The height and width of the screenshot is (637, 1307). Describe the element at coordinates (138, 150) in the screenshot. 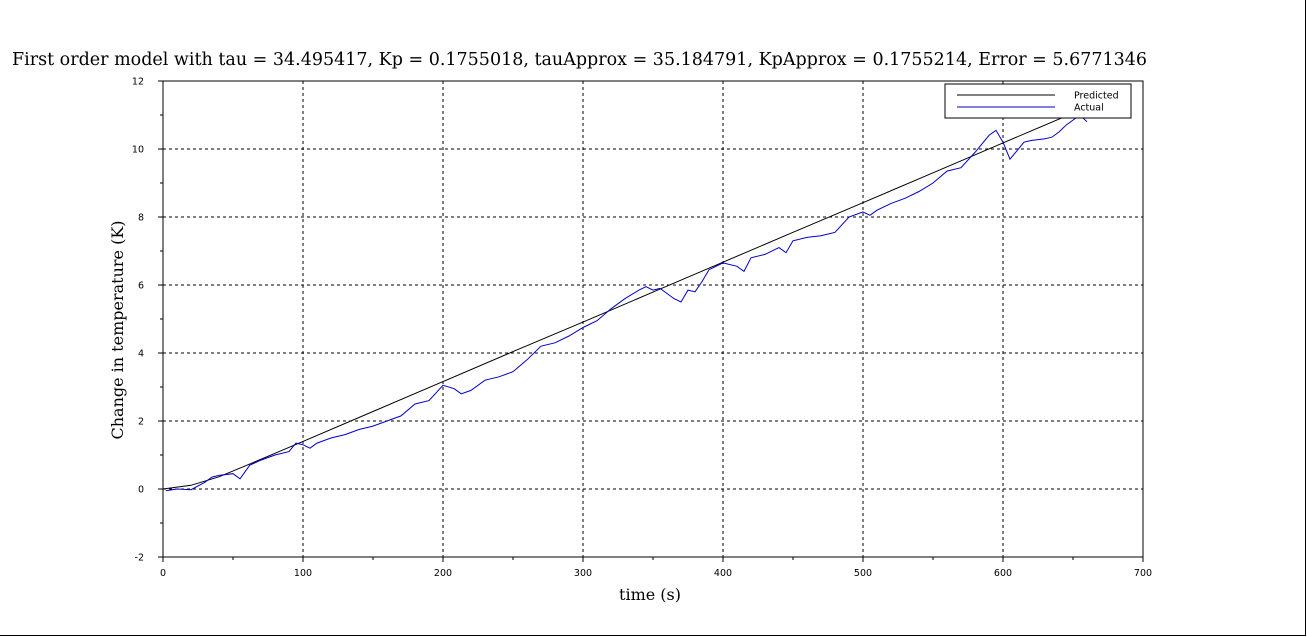

I see `y-tick-label: 10` at that location.